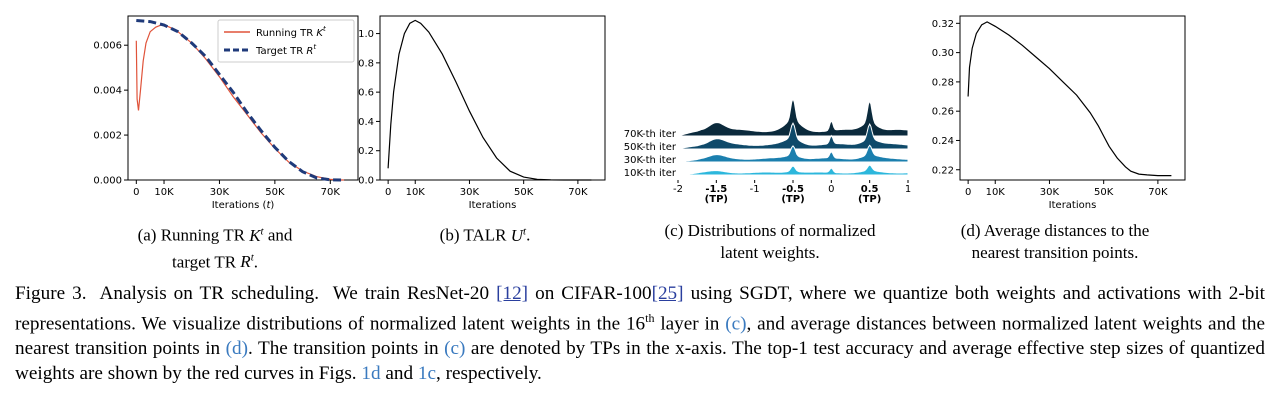  Describe the element at coordinates (51, 293) in the screenshot. I see `figure-label: Figure 3.` at that location.